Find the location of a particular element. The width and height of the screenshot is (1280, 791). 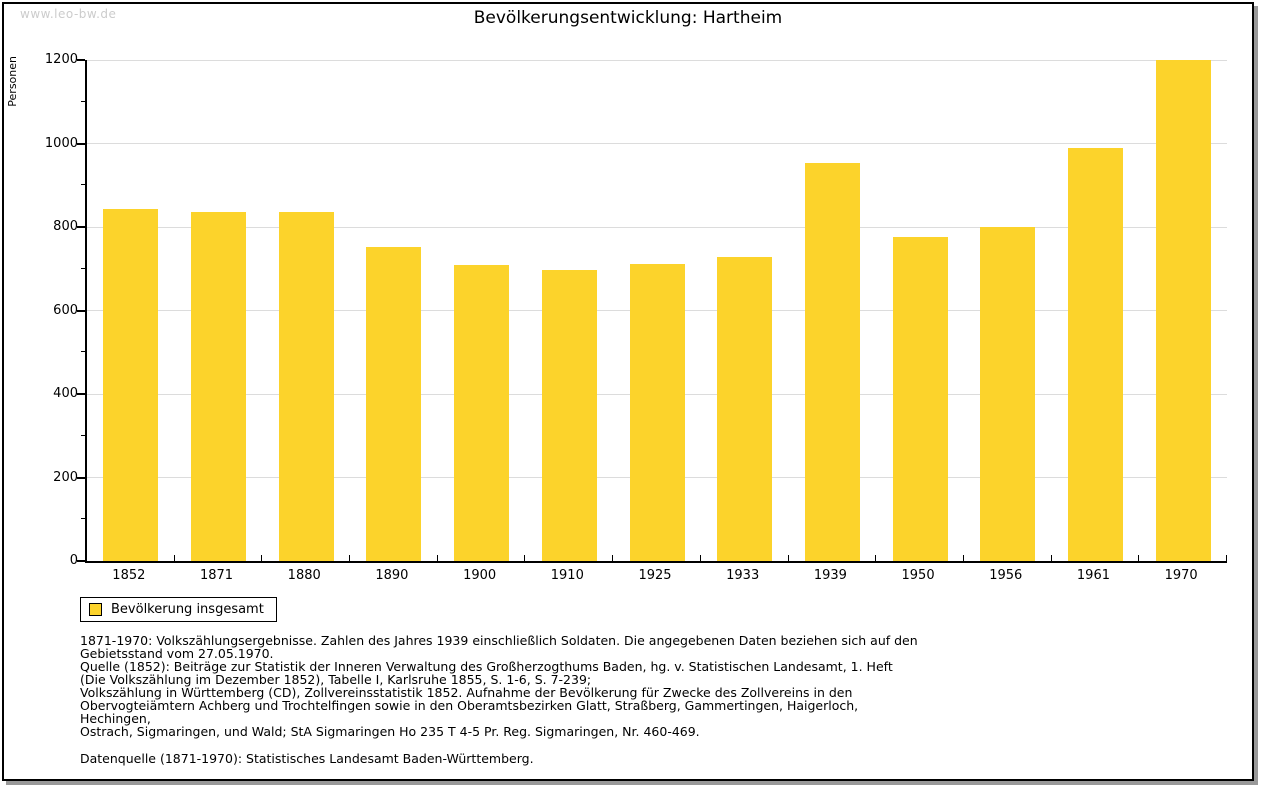

y-axis-label-600: 600 is located at coordinates (65, 310).